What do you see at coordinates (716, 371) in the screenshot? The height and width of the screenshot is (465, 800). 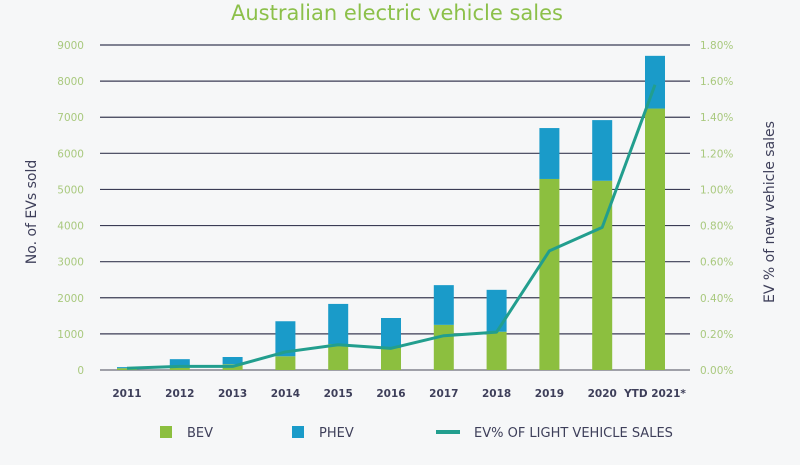 I see `y2-tick-label: 0.00%` at bounding box center [716, 371].